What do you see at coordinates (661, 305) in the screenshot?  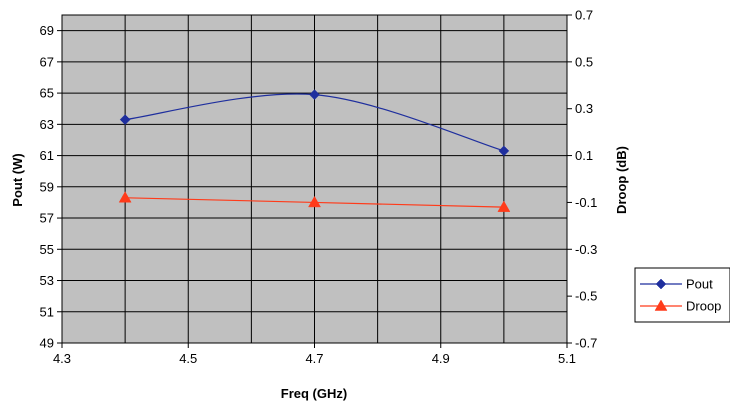 I see `legend-marker-droop` at bounding box center [661, 305].